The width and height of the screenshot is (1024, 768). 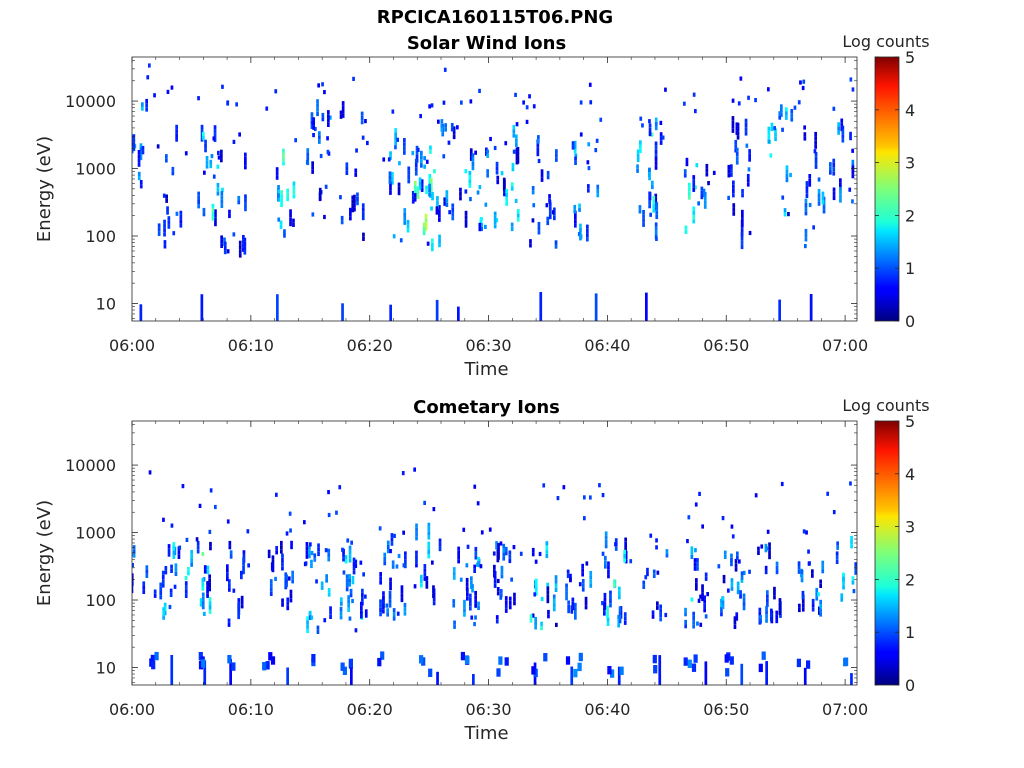 What do you see at coordinates (132, 709) in the screenshot?
I see `x-tick-label: 06:00` at bounding box center [132, 709].